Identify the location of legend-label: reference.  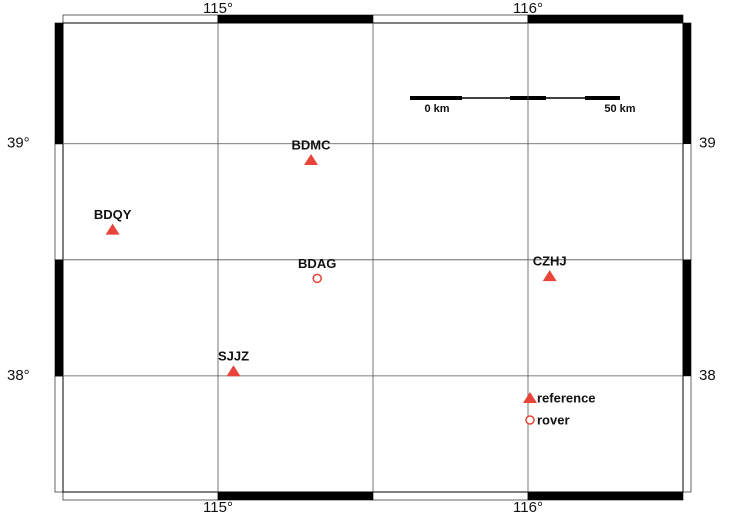
(566, 397).